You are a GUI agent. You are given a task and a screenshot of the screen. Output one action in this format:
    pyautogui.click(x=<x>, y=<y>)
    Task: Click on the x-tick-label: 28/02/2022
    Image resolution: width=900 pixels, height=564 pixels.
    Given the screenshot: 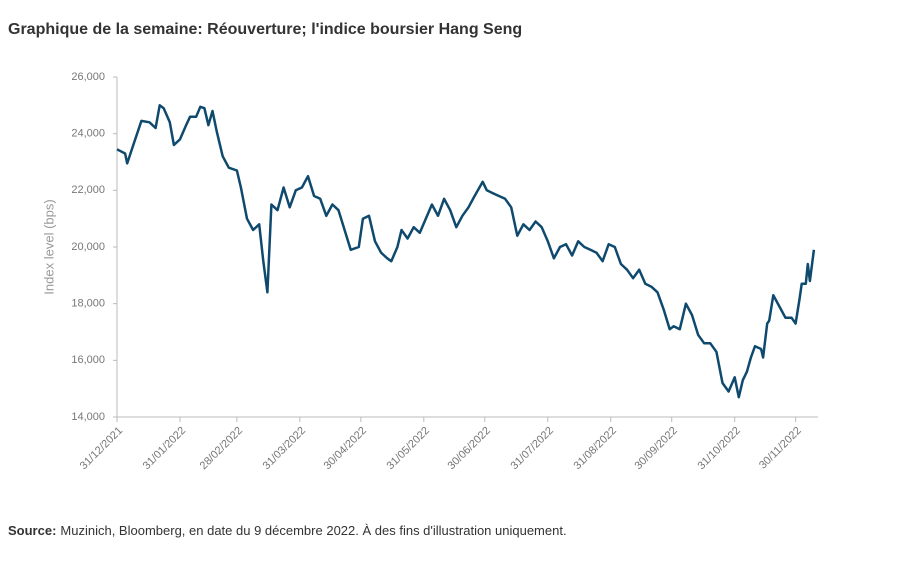 What is the action you would take?
    pyautogui.click(x=221, y=448)
    